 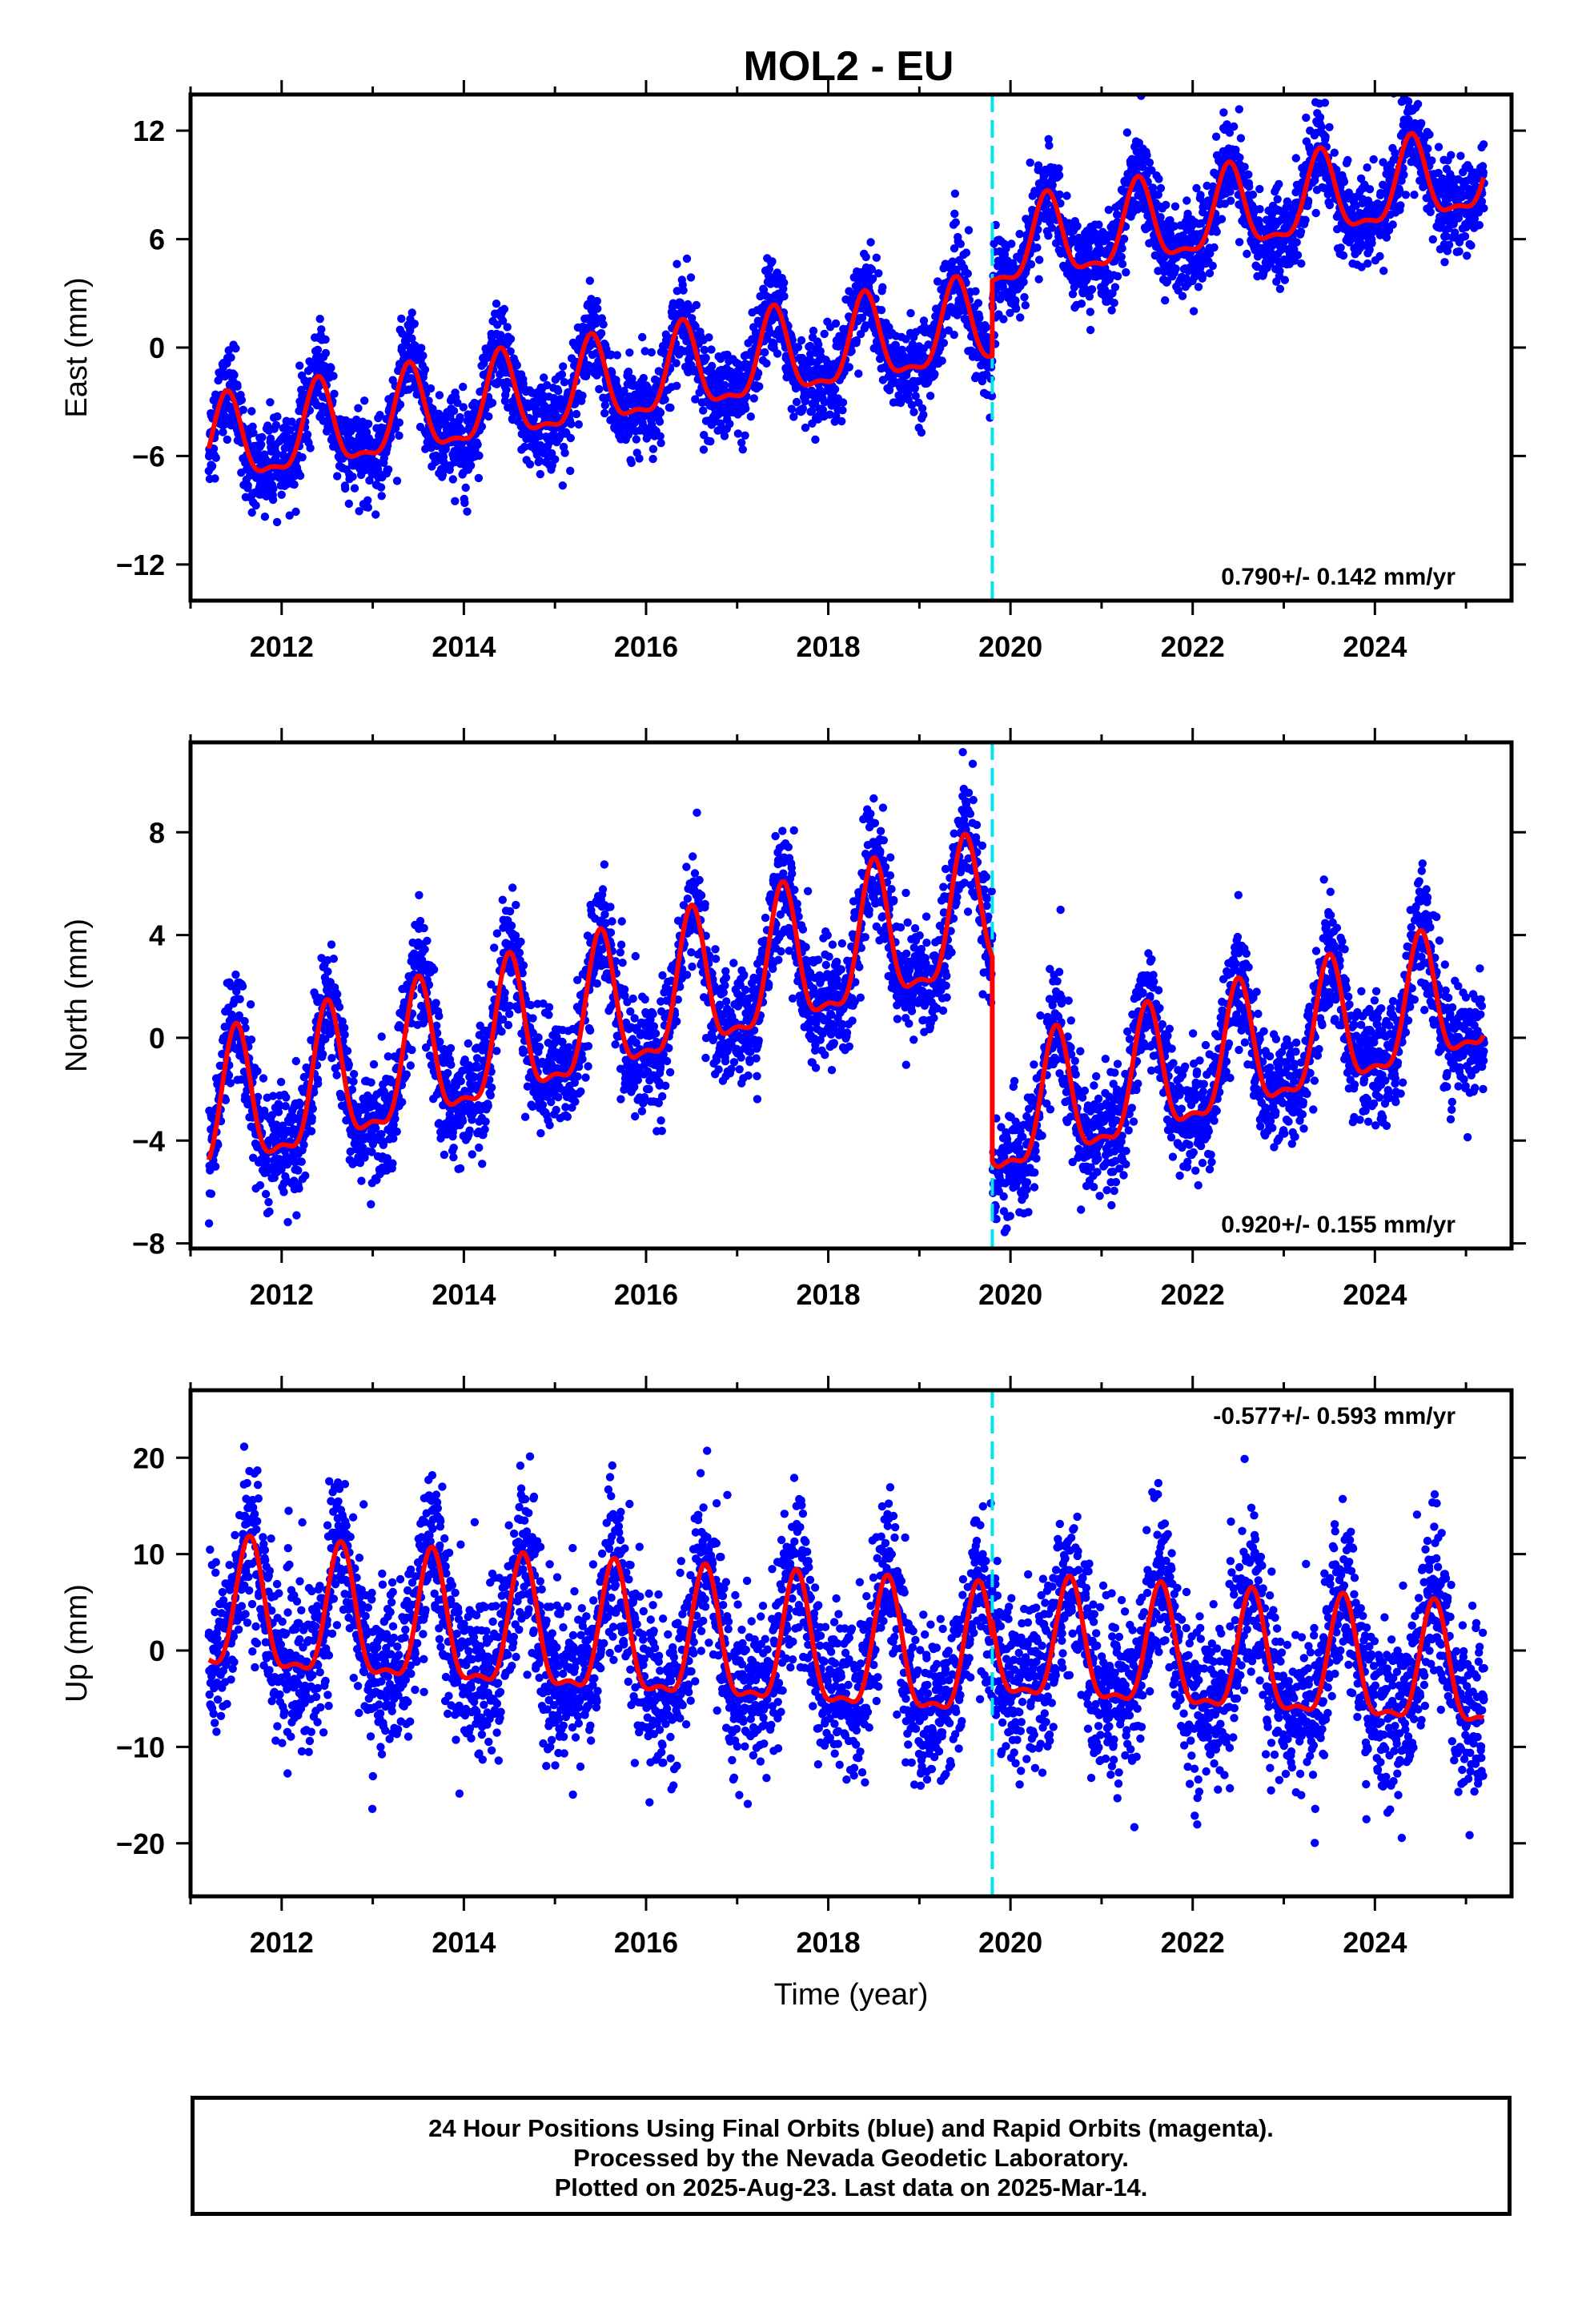 I want to click on y-axis-label: East (mm), so click(x=77, y=347).